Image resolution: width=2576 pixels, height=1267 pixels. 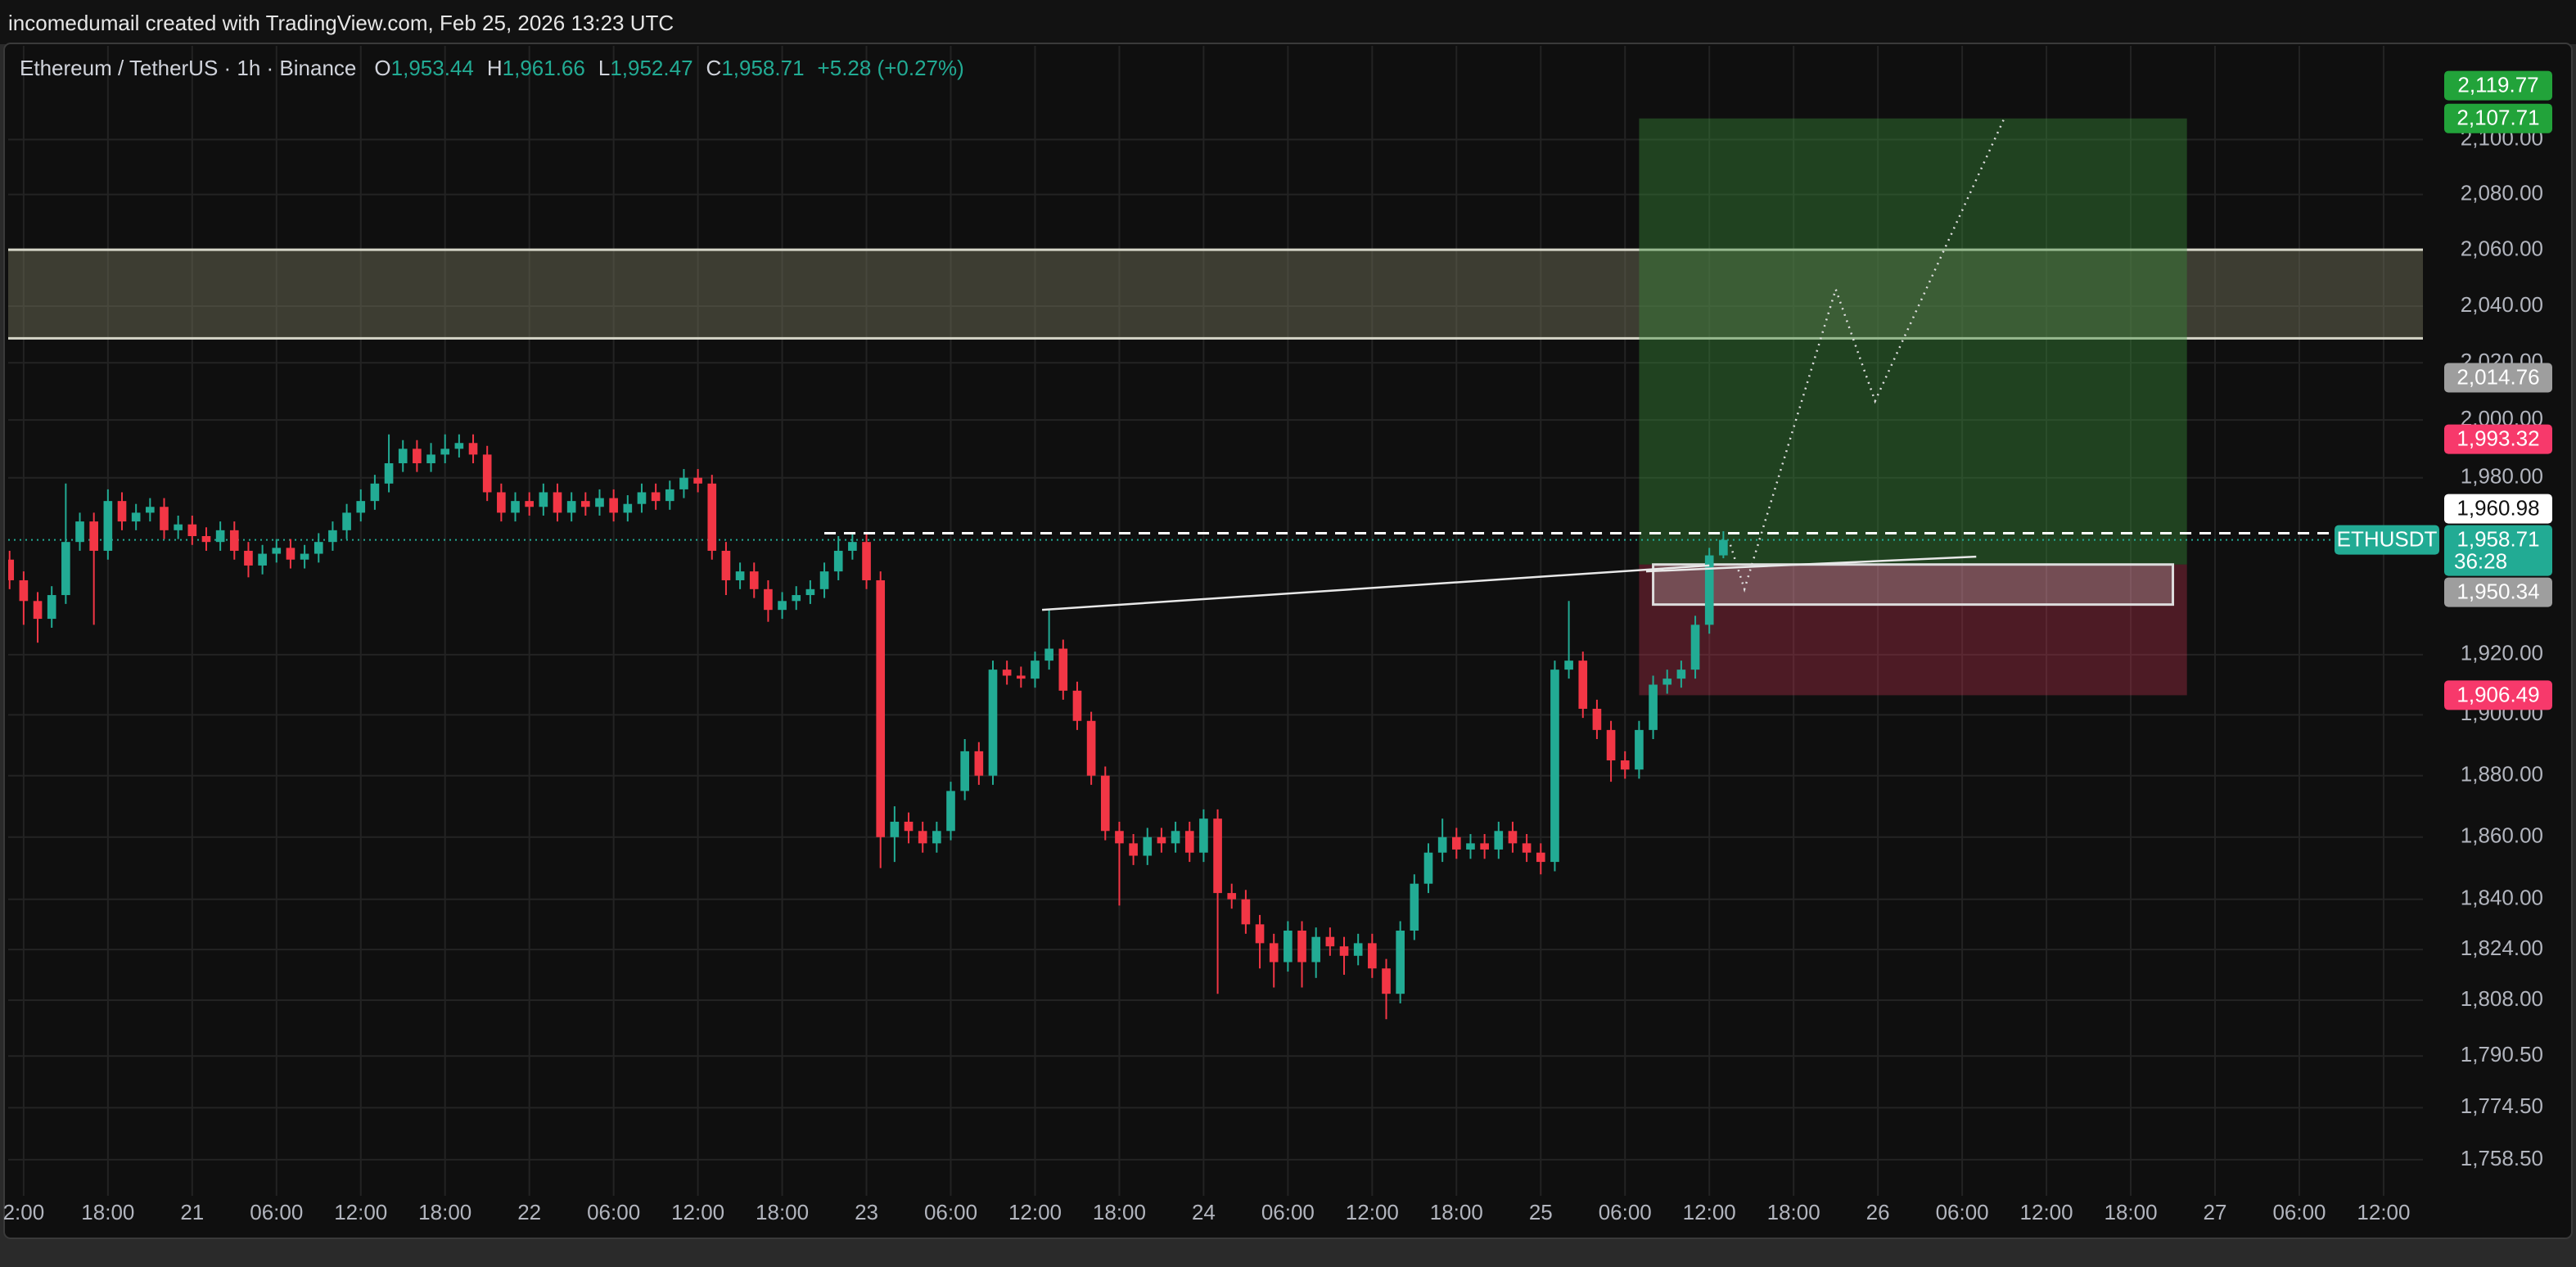 What do you see at coordinates (866, 1212) in the screenshot?
I see `x-tick-label: 23` at bounding box center [866, 1212].